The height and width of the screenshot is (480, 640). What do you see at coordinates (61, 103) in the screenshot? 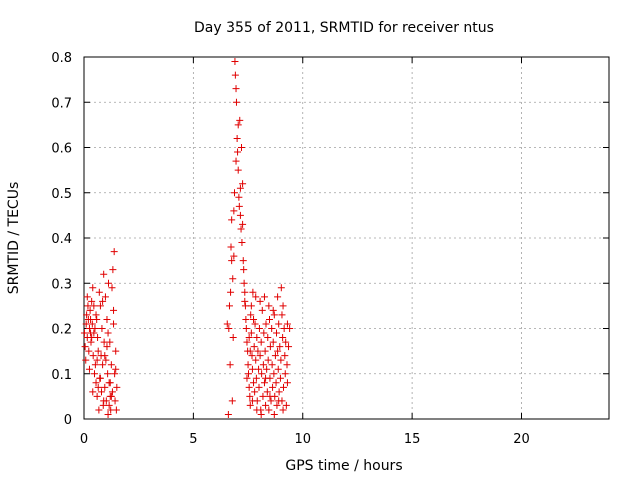
I see `y-tick-label: 0.7` at bounding box center [61, 103].